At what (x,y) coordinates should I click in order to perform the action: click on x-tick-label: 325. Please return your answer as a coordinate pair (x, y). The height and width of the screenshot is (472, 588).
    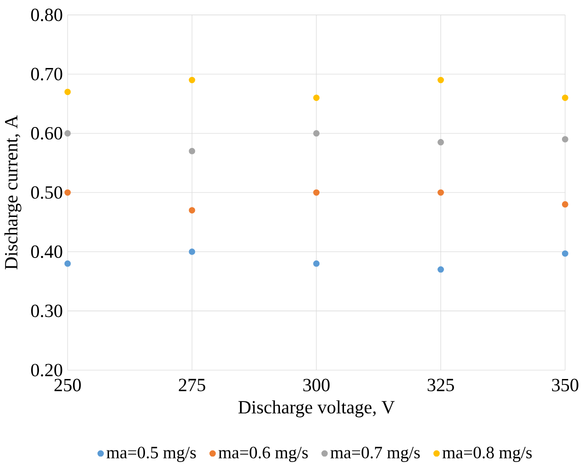
    Looking at the image, I should click on (441, 385).